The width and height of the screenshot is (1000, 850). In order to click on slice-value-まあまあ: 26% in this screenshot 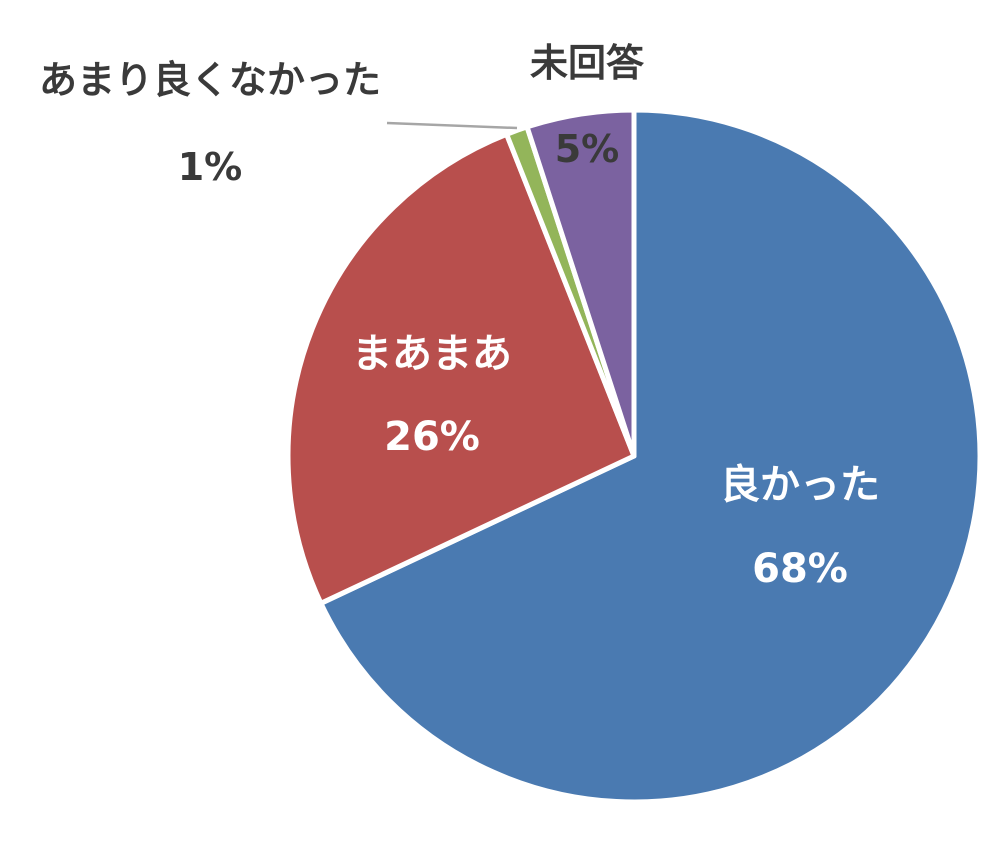, I will do `click(432, 437)`.